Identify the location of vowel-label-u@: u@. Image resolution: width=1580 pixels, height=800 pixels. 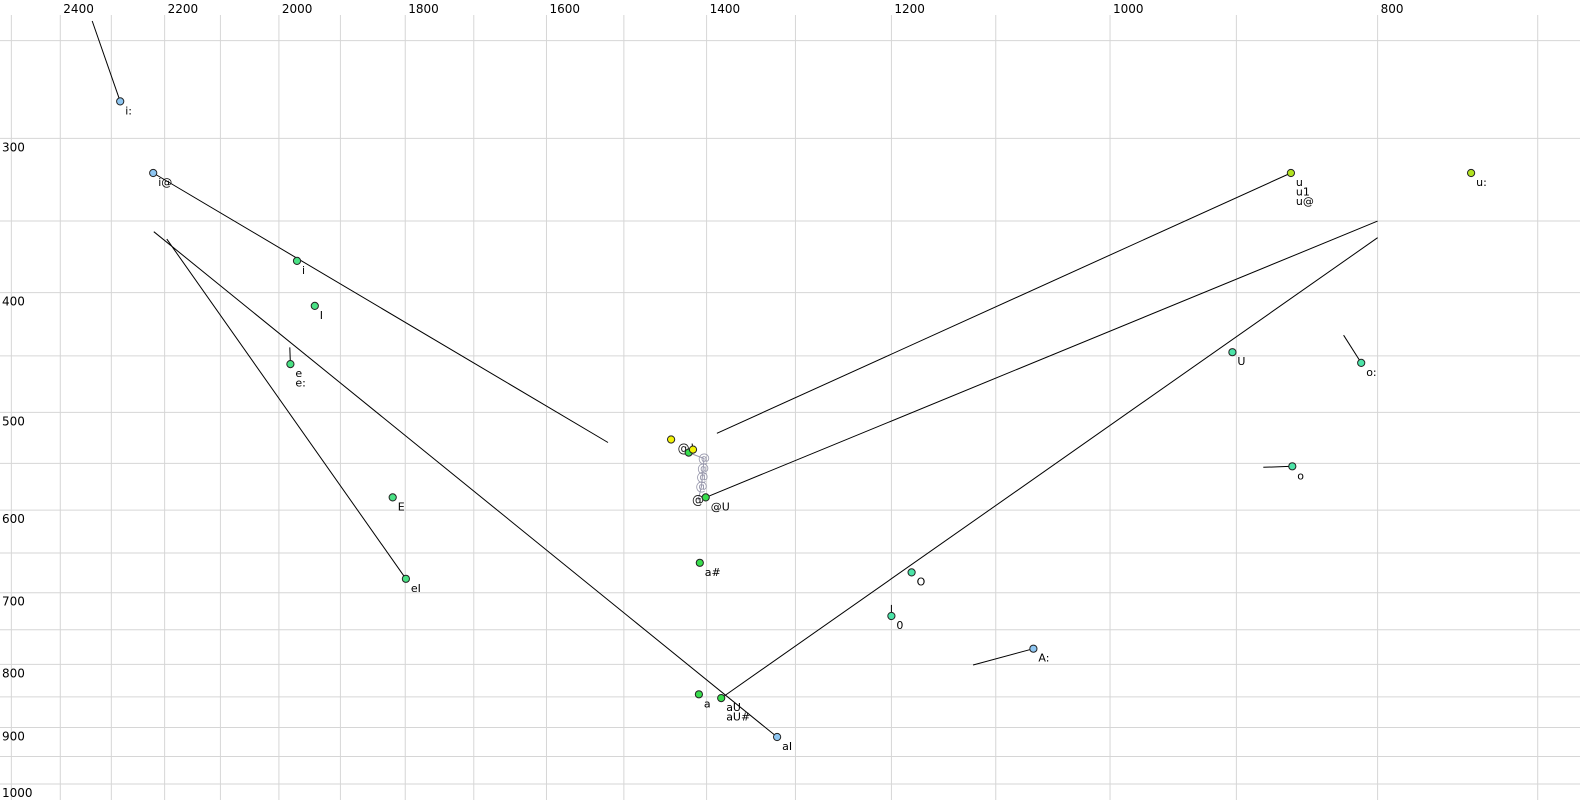
(1305, 201).